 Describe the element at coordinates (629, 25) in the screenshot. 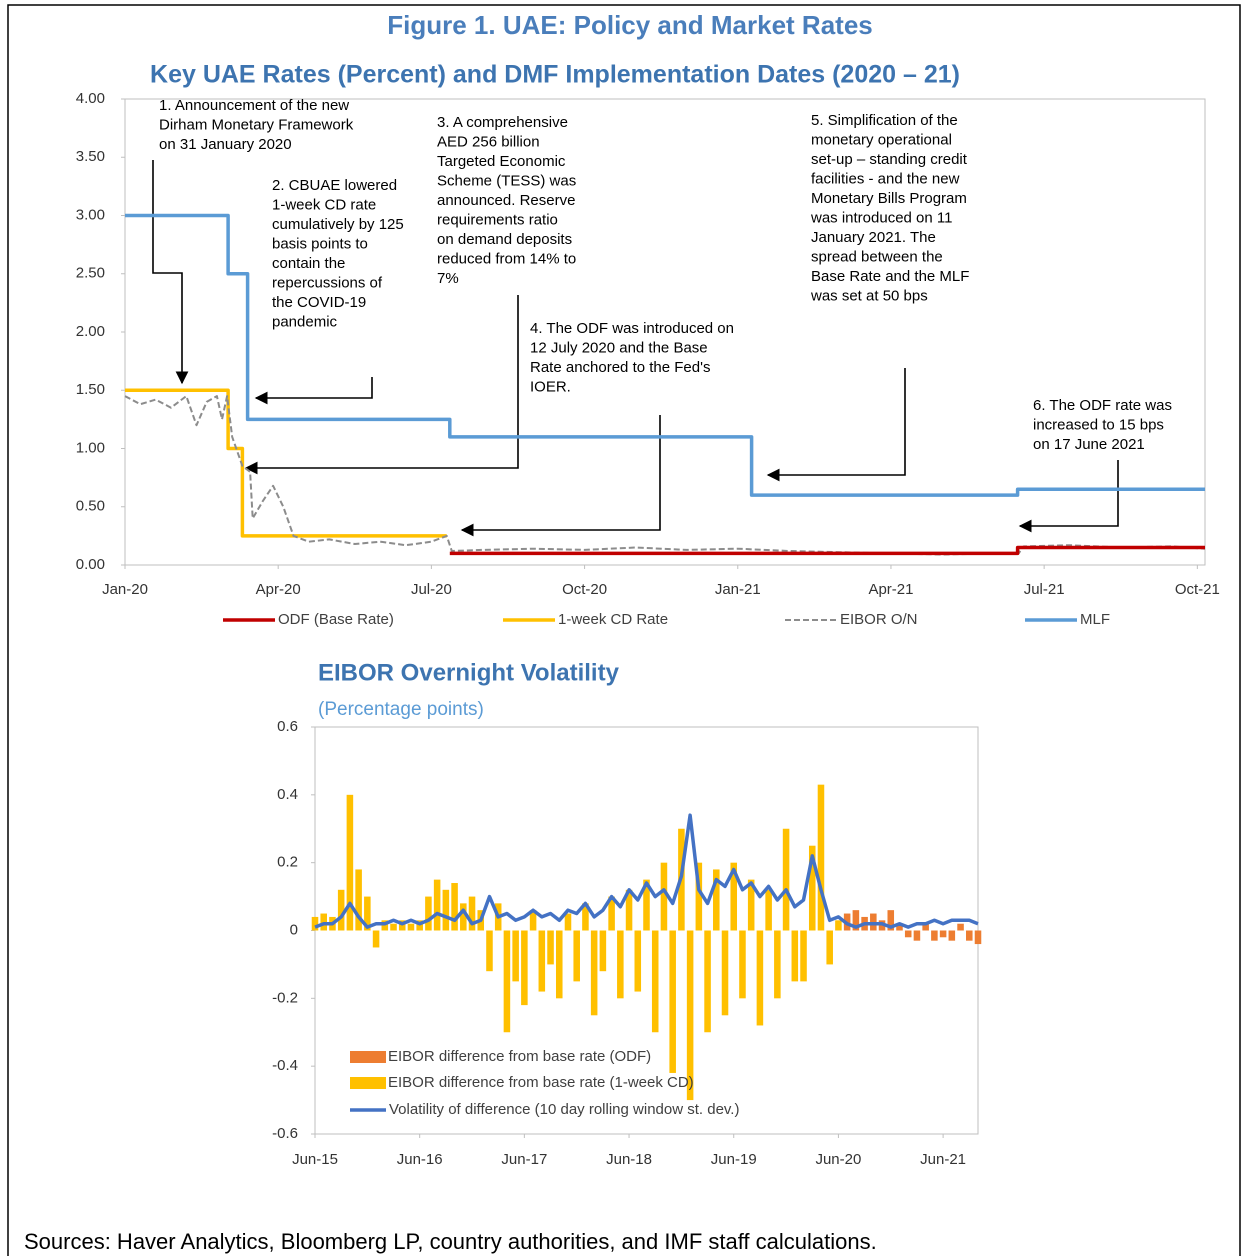

I see `figure-title: Figure 1. UAE: Policy and Market Rates` at that location.